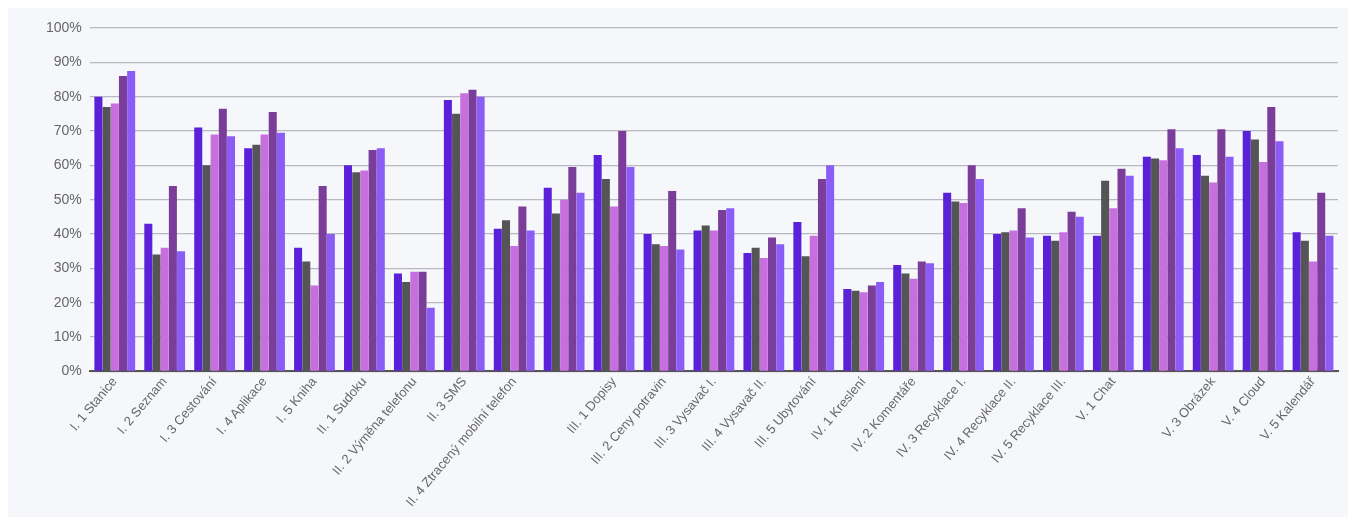 This screenshot has width=1364, height=525. Describe the element at coordinates (67, 335) in the screenshot. I see `y-tick-label: 10%` at that location.